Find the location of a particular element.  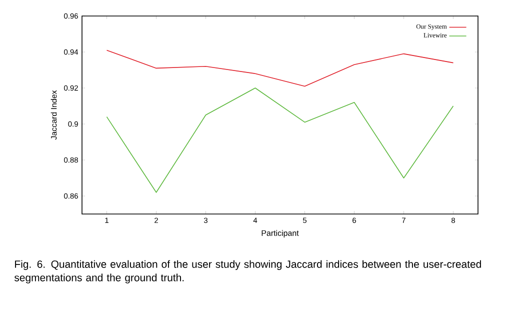

caption: Fig. 6. Quantitative evaluation of the user study showing Jaccard indices between the user-created segmentations and the ground truth. is located at coordinates (247, 272).